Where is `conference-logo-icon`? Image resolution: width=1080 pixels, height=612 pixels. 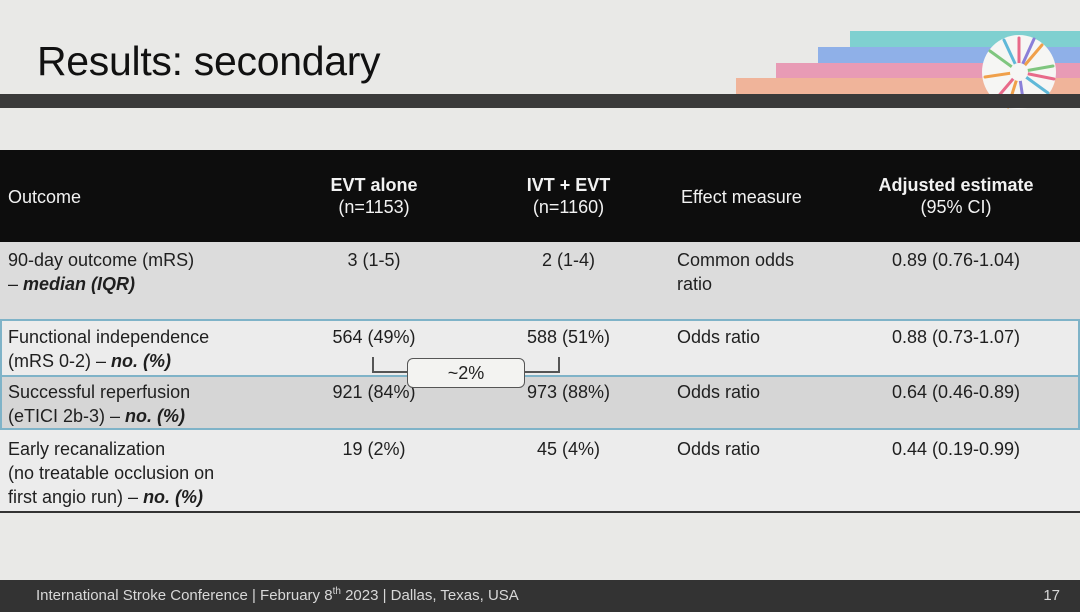
conference-logo-icon is located at coordinates (1019, 72).